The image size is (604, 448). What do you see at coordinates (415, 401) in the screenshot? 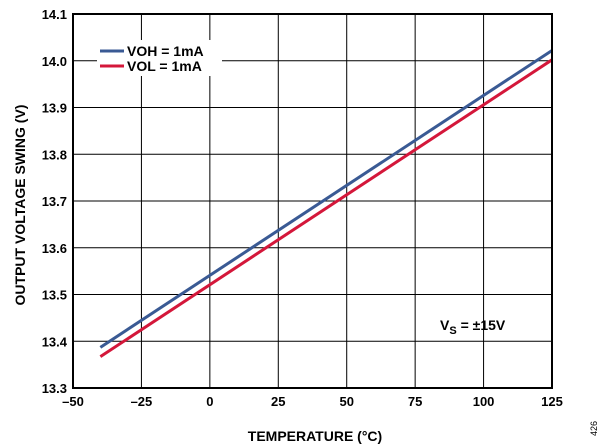
I see `x-tick-label: 75` at bounding box center [415, 401].